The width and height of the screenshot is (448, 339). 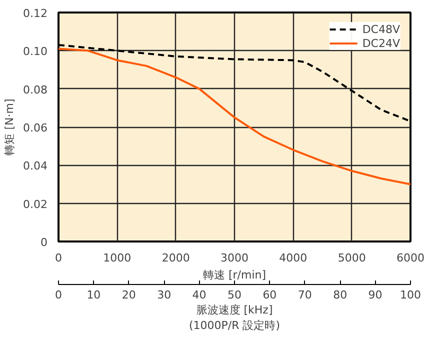 What do you see at coordinates (35, 128) in the screenshot?
I see `y-tick-label: 0.06` at bounding box center [35, 128].